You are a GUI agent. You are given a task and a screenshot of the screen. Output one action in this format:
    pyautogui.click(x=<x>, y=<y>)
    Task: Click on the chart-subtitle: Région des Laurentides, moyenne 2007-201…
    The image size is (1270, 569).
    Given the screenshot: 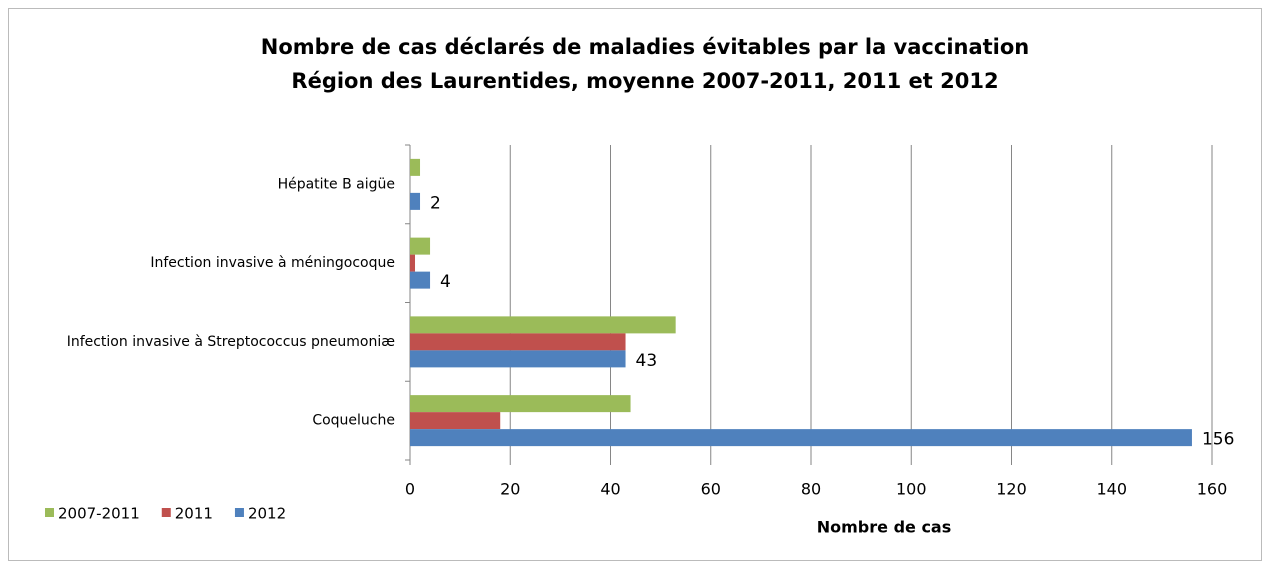 What is the action you would take?
    pyautogui.click(x=644, y=81)
    